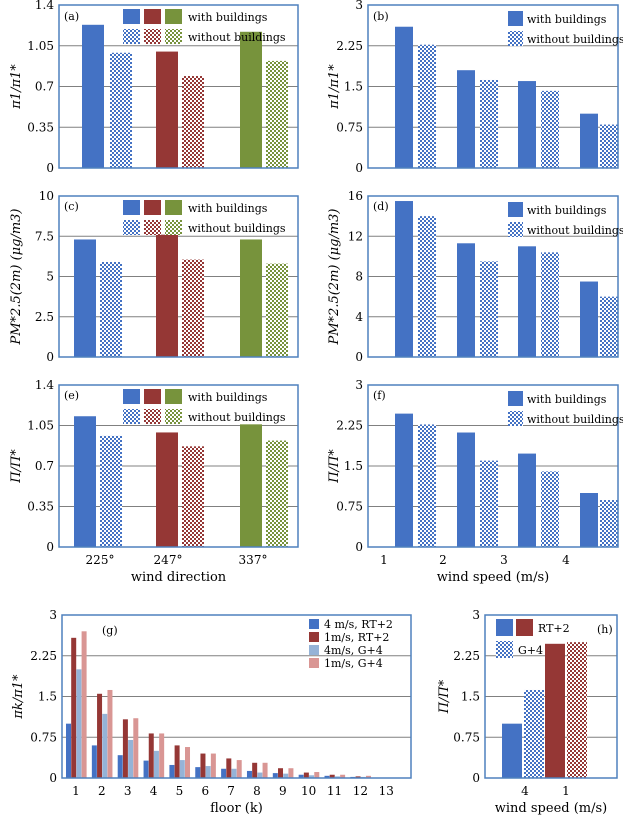 This screenshot has height=824, width=623. I want to click on bar-d-s0-c3, so click(589, 319).